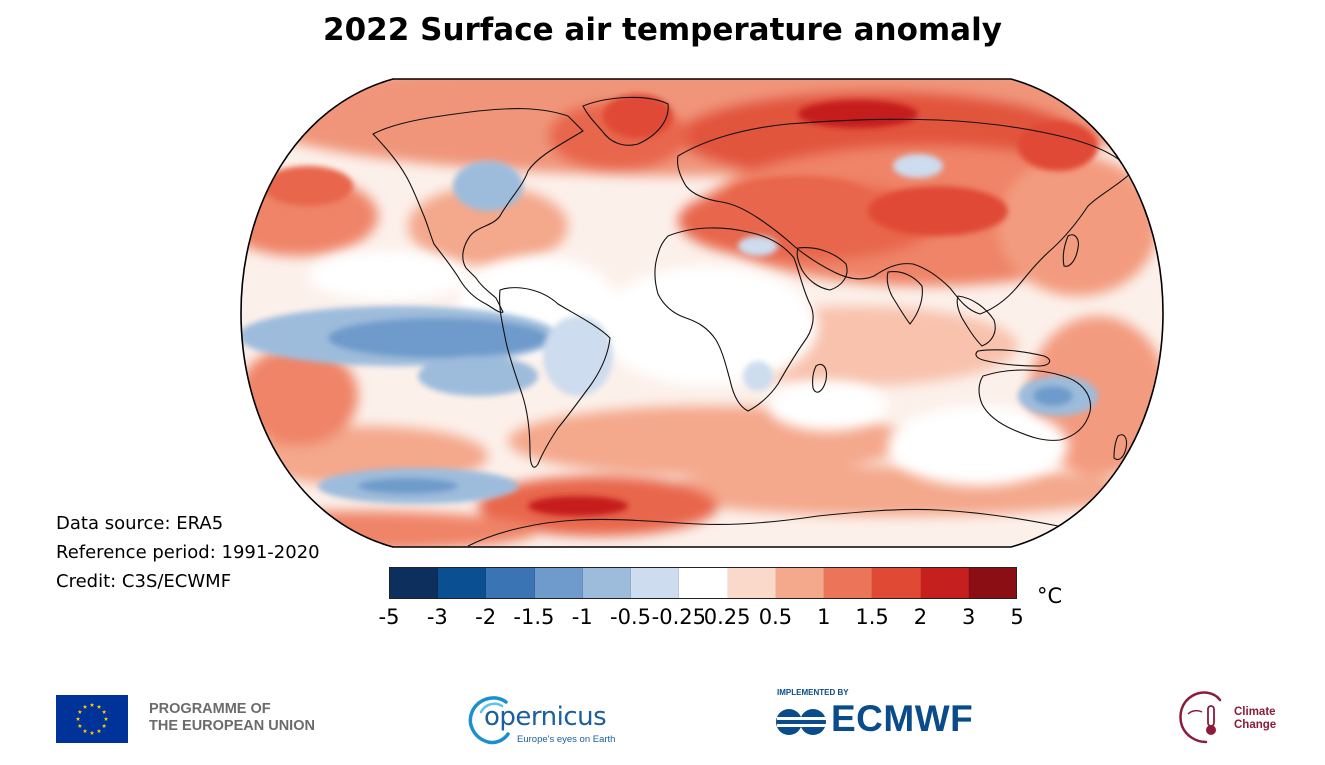  I want to click on south-america, so click(555, 377).